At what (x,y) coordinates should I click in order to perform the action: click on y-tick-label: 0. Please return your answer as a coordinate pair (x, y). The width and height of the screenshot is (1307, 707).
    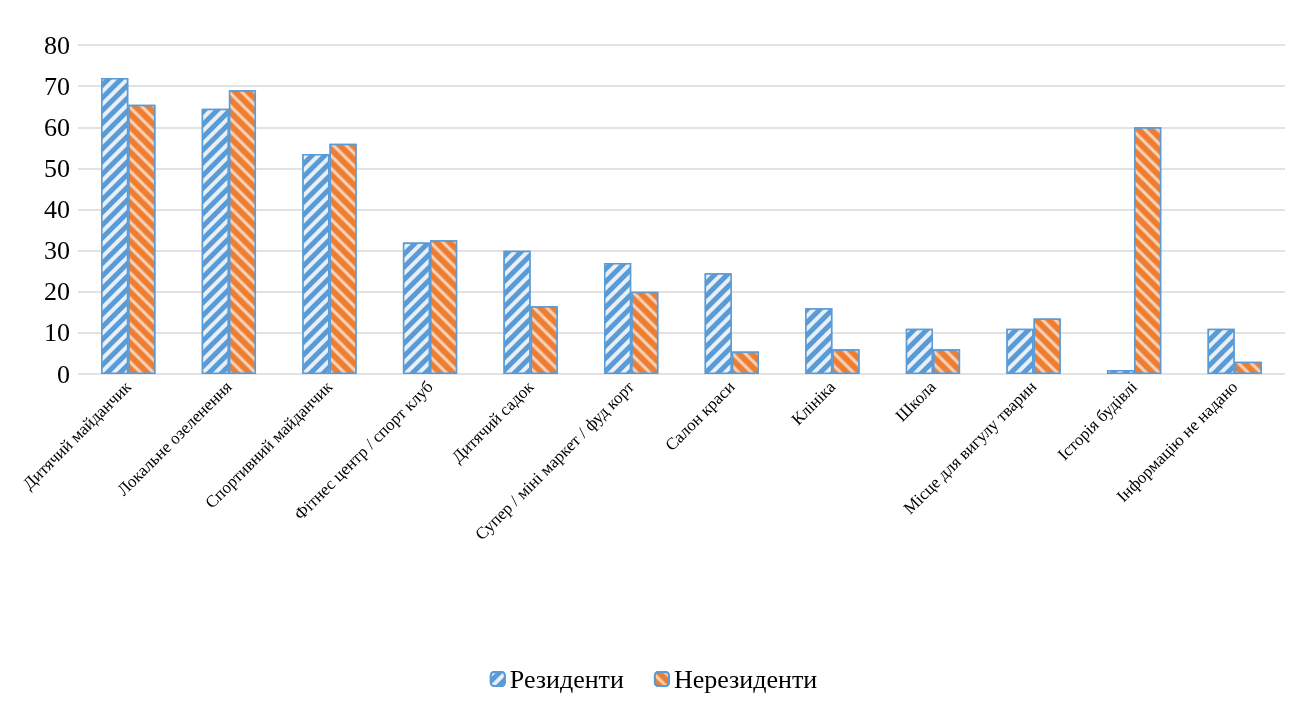
    Looking at the image, I should click on (63, 374).